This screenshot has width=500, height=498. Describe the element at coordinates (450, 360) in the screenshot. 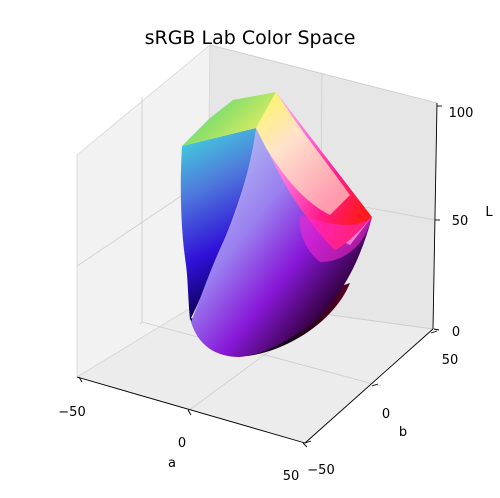

I see `b-tick-label: 50` at that location.